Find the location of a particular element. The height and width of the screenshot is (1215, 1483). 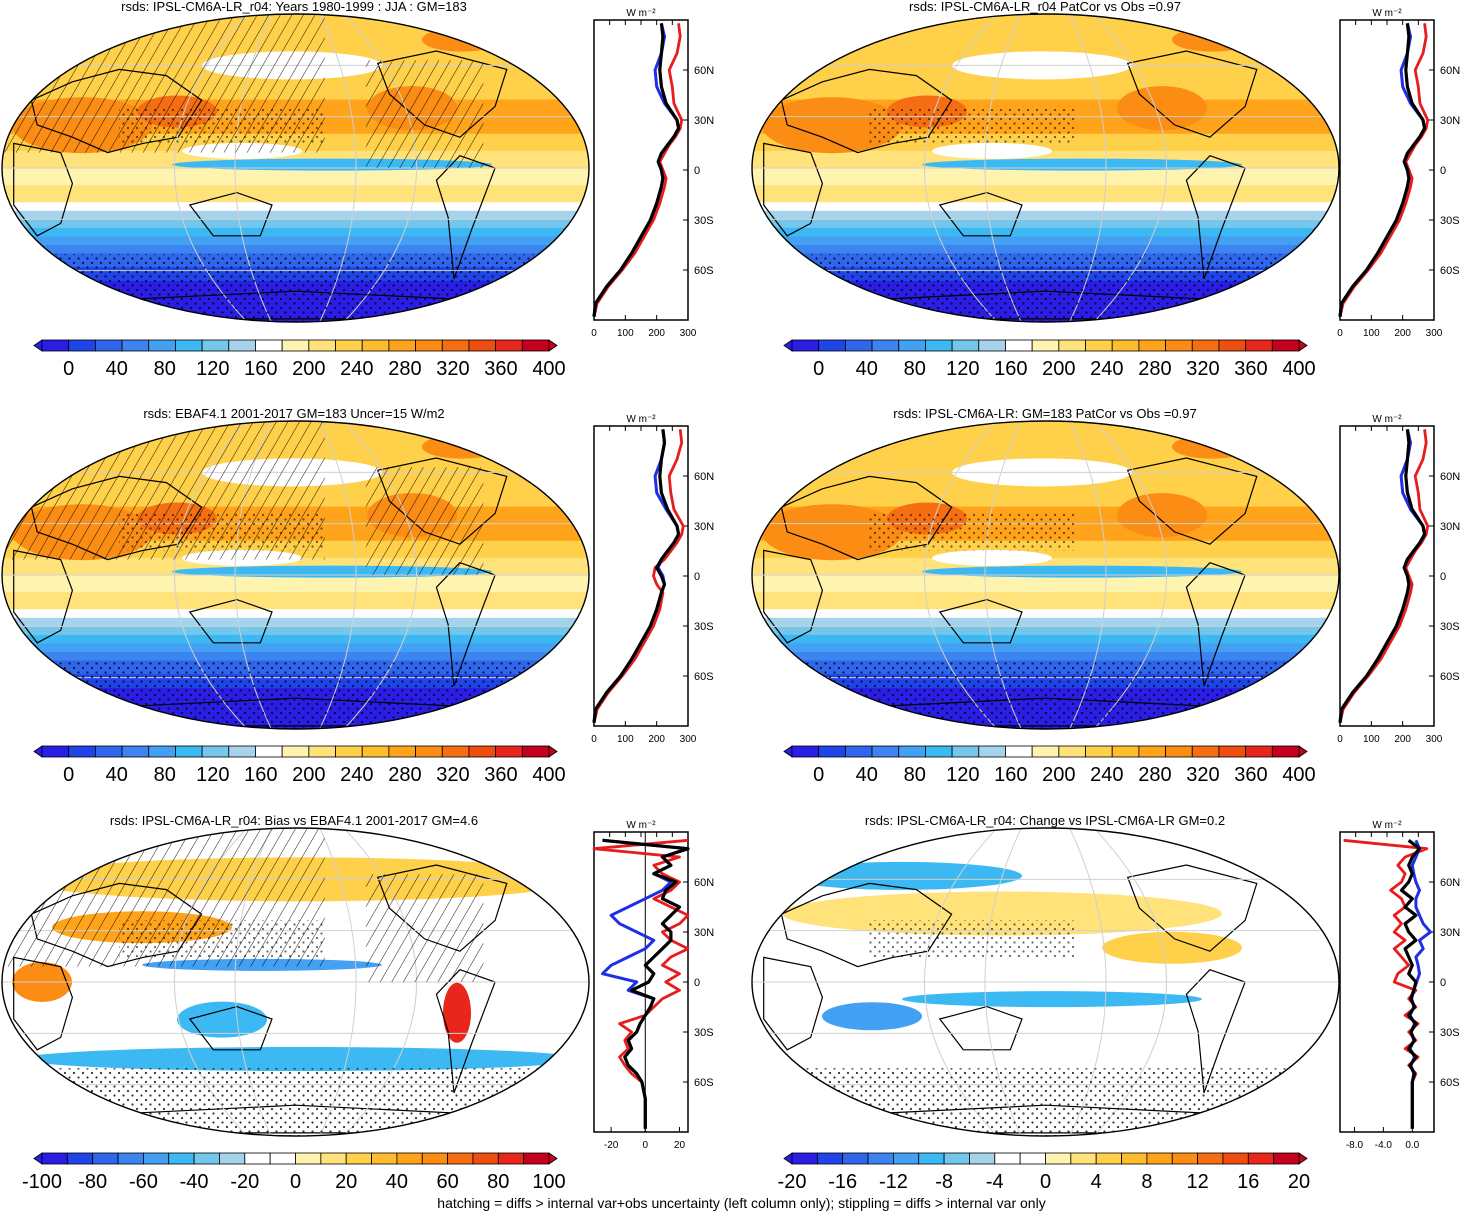

zonal-lat-label: 60N is located at coordinates (1450, 71).